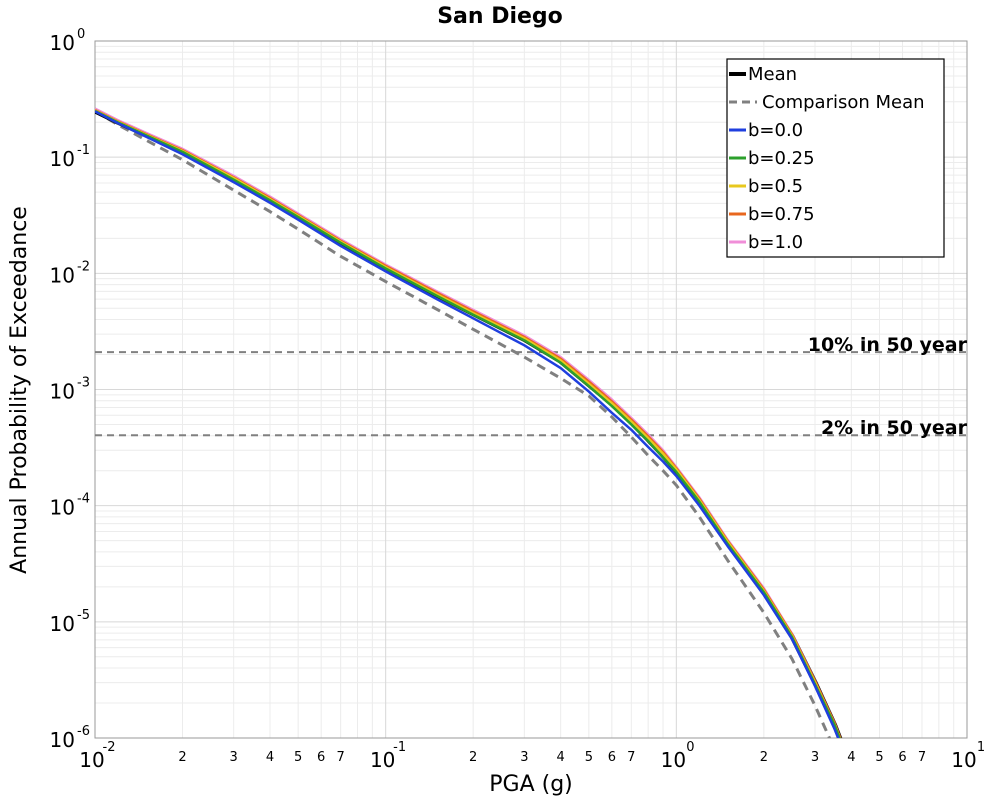  I want to click on legend-box, so click(835, 158).